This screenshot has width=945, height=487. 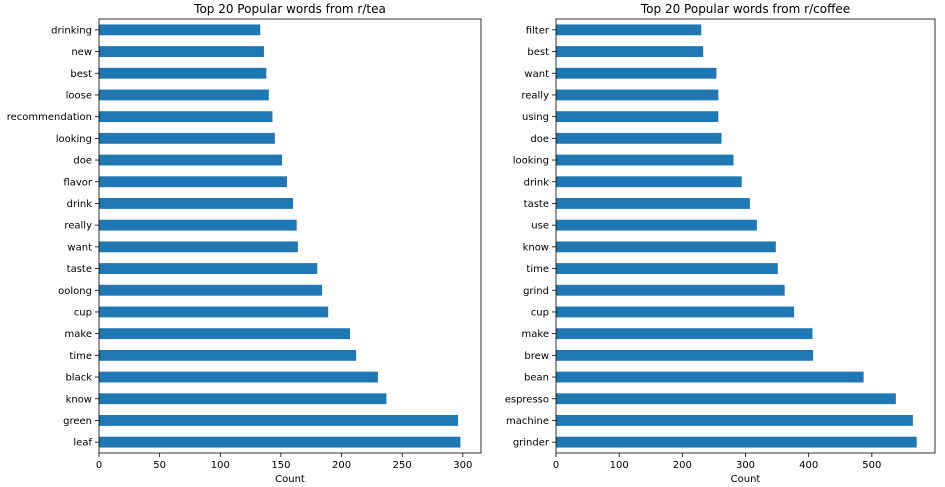 I want to click on coffee-category-label: machine, so click(x=527, y=421).